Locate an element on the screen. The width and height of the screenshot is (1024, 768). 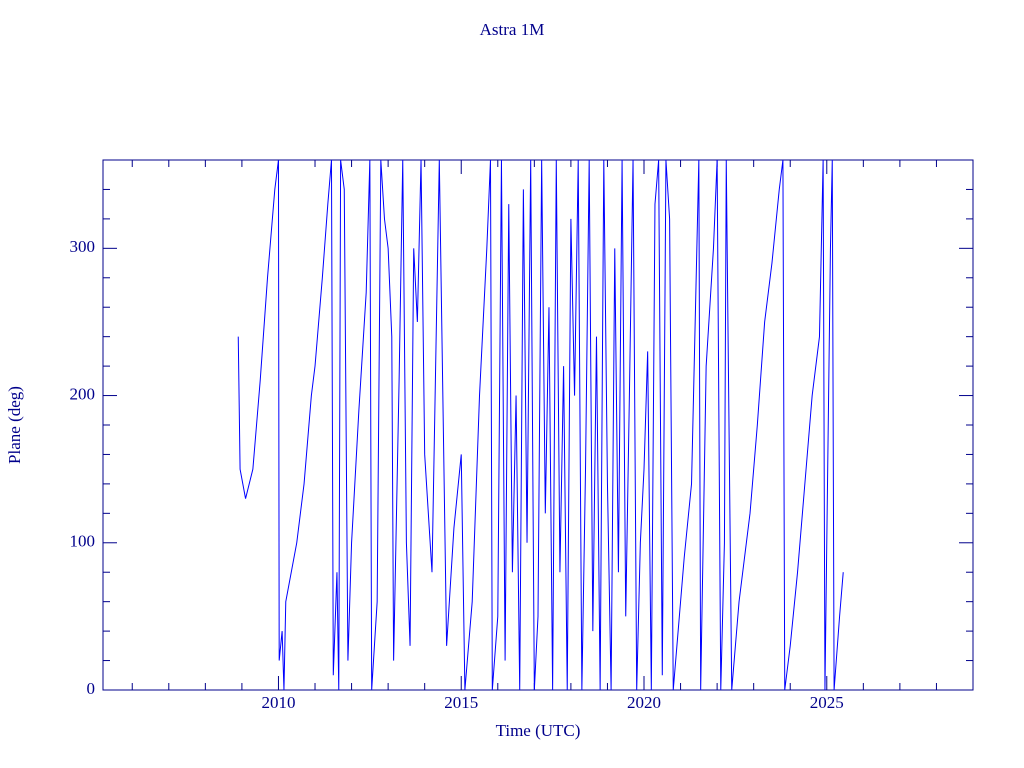
y-tick-label: 100 is located at coordinates (83, 541).